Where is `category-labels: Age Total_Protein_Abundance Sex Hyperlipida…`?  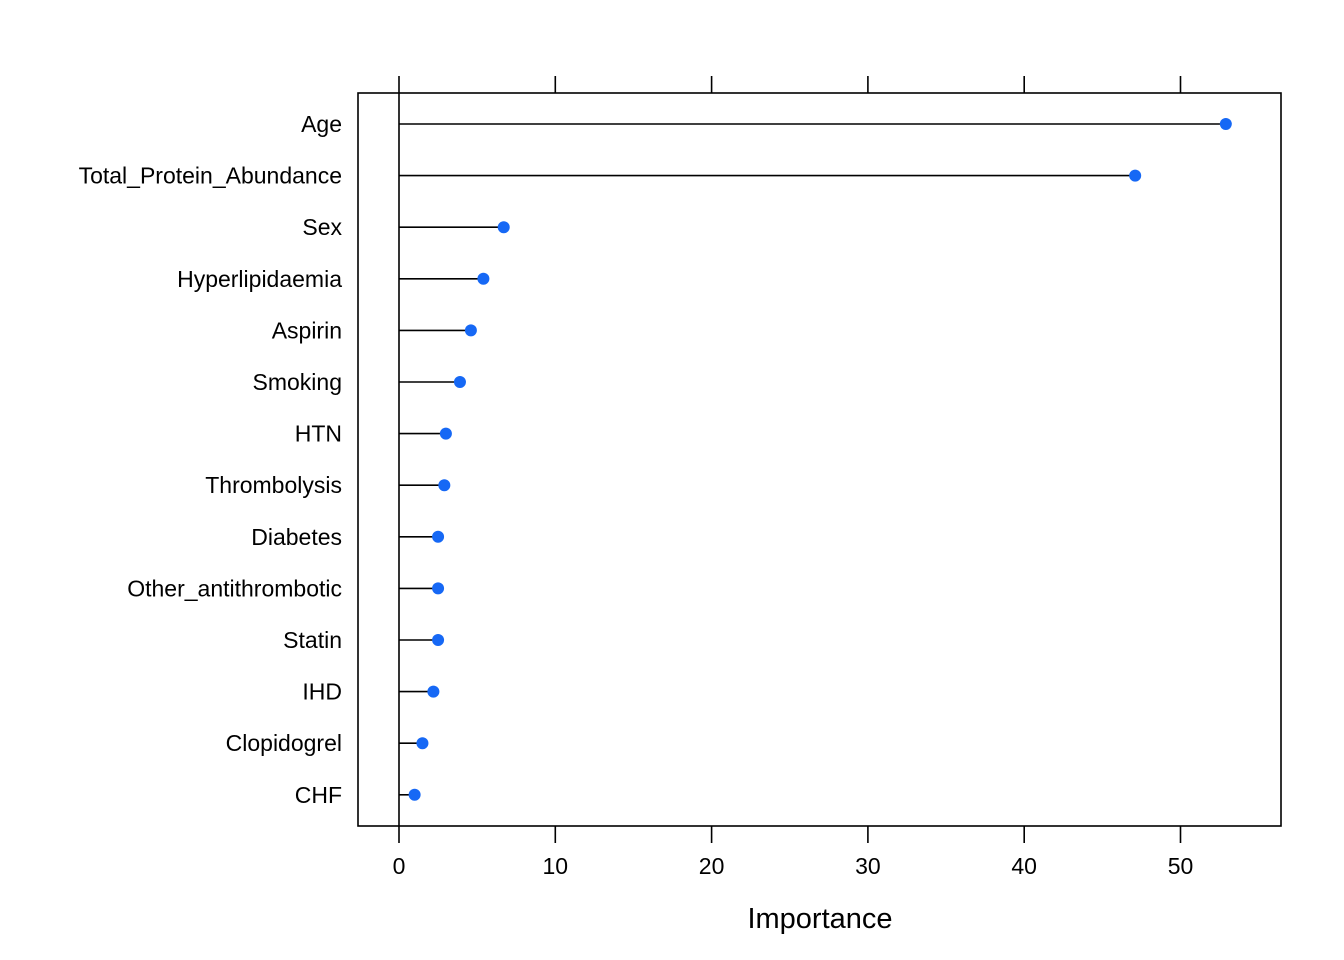
category-labels: Age Total_Protein_Abundance Sex Hyperlipida… is located at coordinates (211, 459).